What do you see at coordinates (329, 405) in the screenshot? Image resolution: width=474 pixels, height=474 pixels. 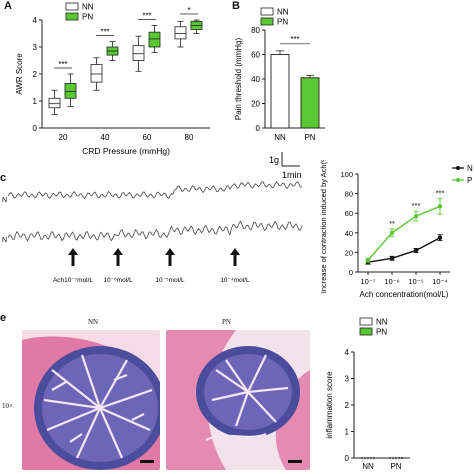 I see `y-axis-label: inflammation score` at bounding box center [329, 405].